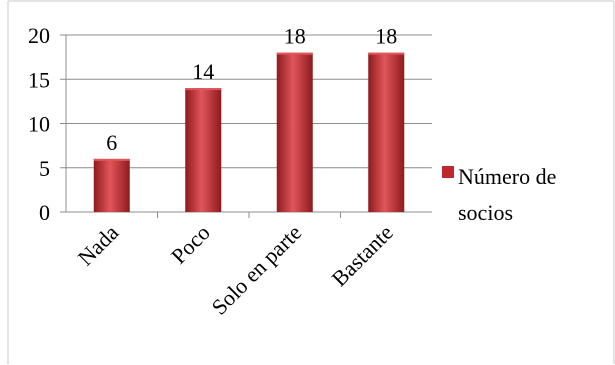 The width and height of the screenshot is (615, 365). Describe the element at coordinates (44, 168) in the screenshot. I see `y-tick-label-5: 5` at that location.